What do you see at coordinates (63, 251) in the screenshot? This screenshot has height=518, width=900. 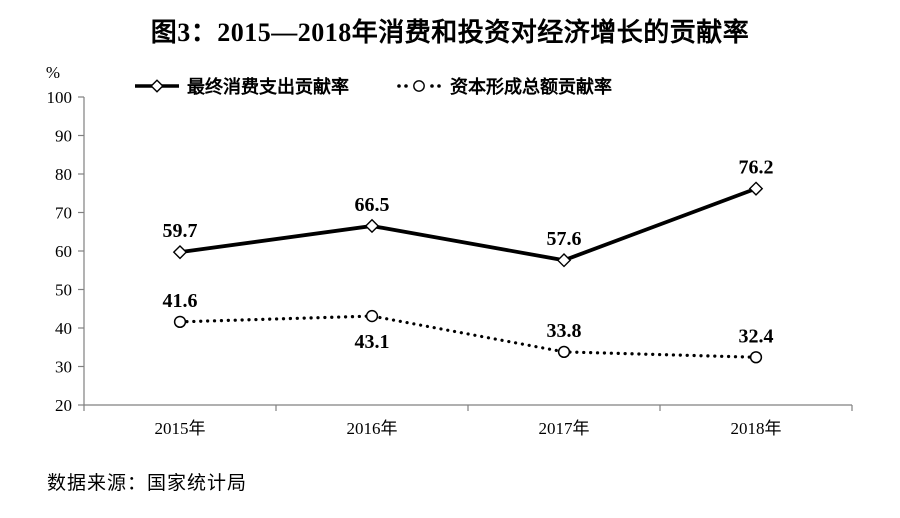 I see `y-tick-label: 60` at bounding box center [63, 251].